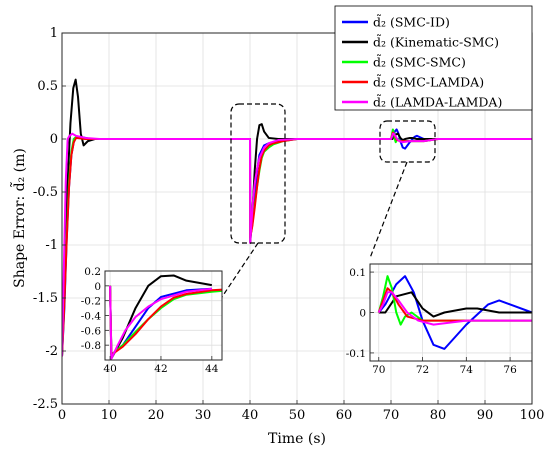 The width and height of the screenshot is (550, 453). I want to click on main-y-tick-label: 0, so click(54, 139).